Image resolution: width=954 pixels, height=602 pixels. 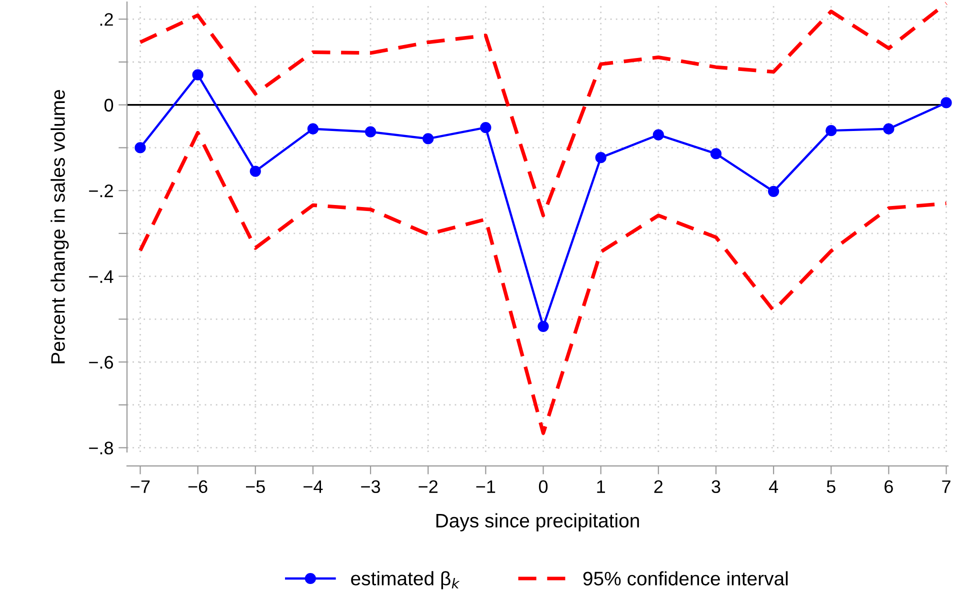 I want to click on x-axis-title: Days since precipitation, so click(x=537, y=522).